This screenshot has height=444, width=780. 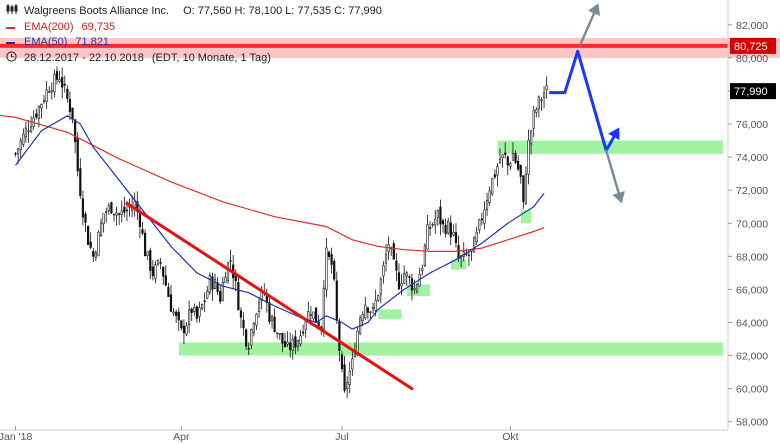 I want to click on y-tick-label: 58,000, so click(x=752, y=423).